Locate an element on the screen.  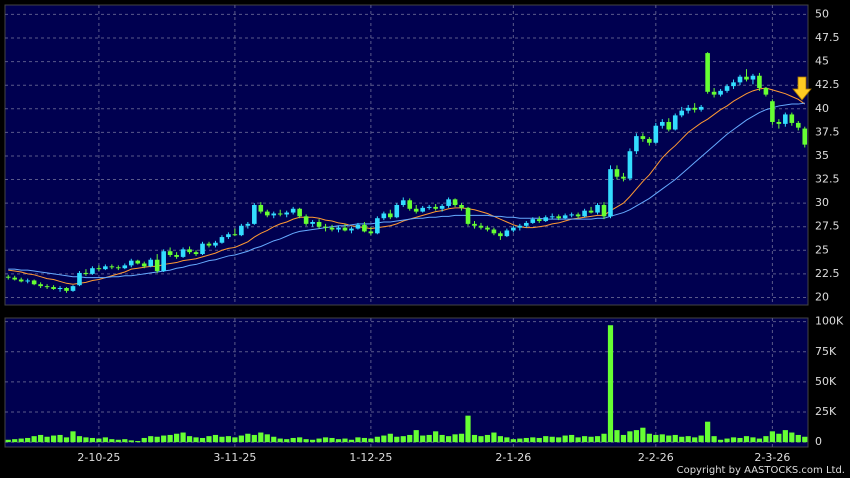
y-tick-label: 40 is located at coordinates (822, 108).